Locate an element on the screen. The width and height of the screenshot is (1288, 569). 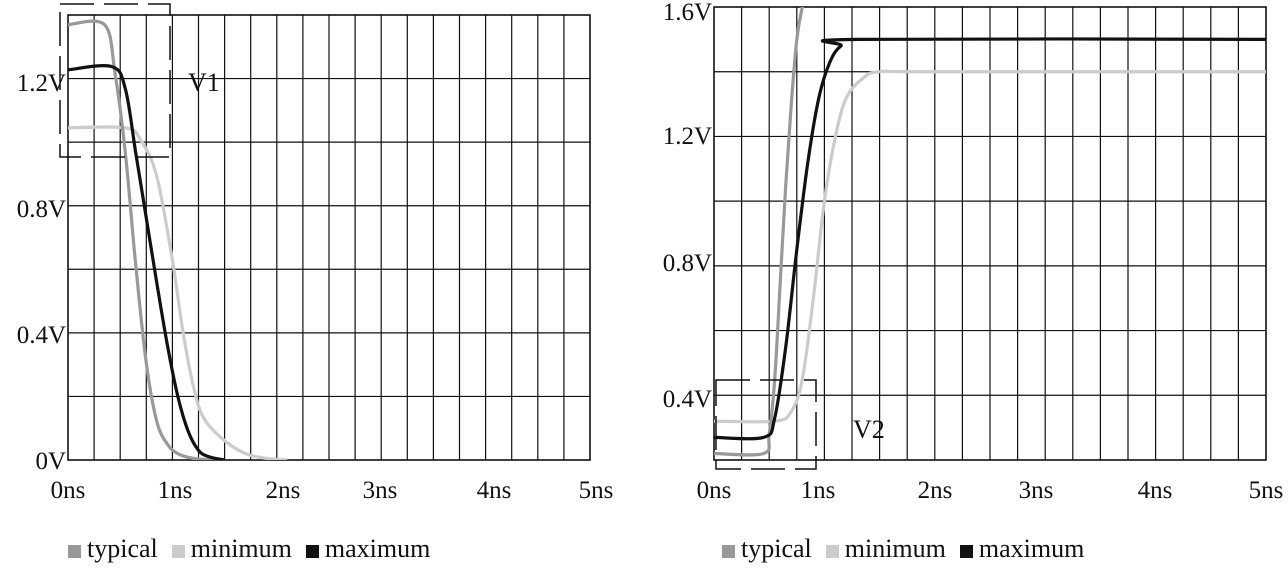
series-maximum is located at coordinates (146, 262).